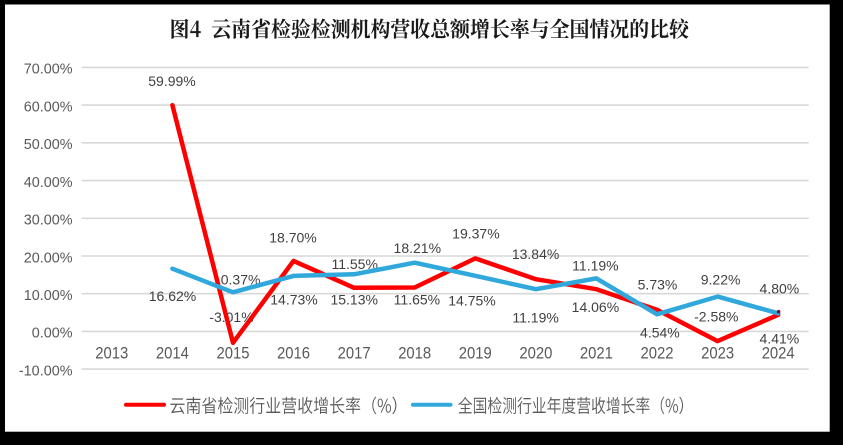 The width and height of the screenshot is (843, 445). What do you see at coordinates (111, 354) in the screenshot?
I see `svg-text: 2013` at bounding box center [111, 354].